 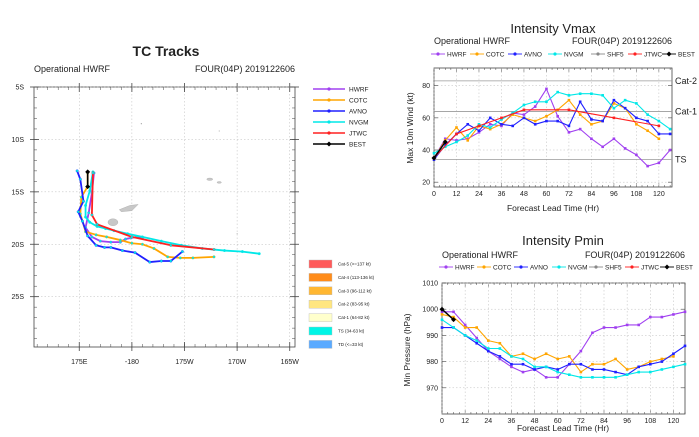 What do you see at coordinates (480, 255) in the screenshot?
I see `pmin-subtitle-left: Operational HWRF` at bounding box center [480, 255].